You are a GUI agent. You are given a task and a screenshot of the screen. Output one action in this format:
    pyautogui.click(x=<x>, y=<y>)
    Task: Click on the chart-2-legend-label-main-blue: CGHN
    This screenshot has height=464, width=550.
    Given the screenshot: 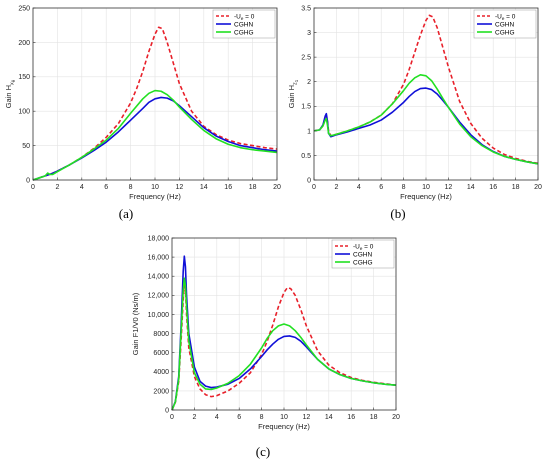 What is the action you would take?
    pyautogui.click(x=362, y=254)
    